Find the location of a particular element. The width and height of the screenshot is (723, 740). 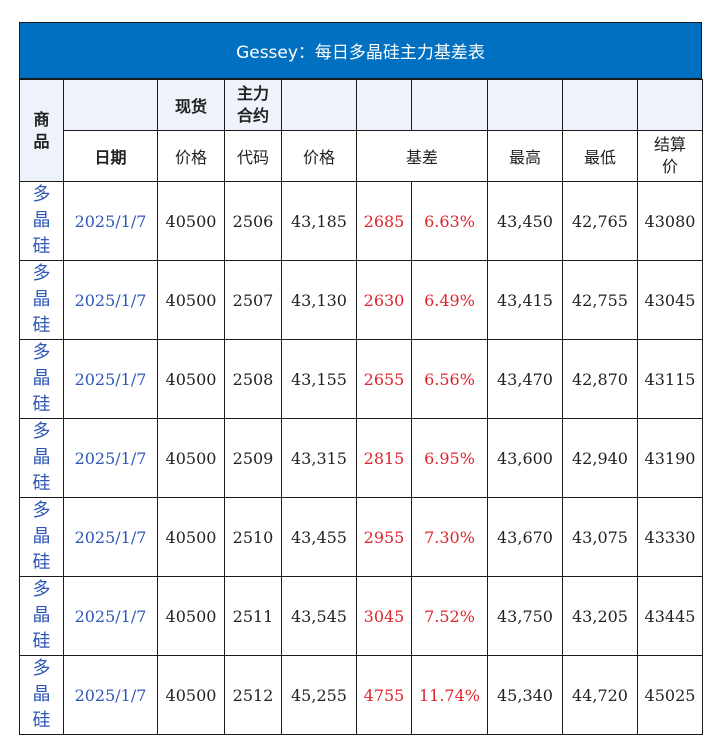

basis-cell: 2685 is located at coordinates (384, 221).